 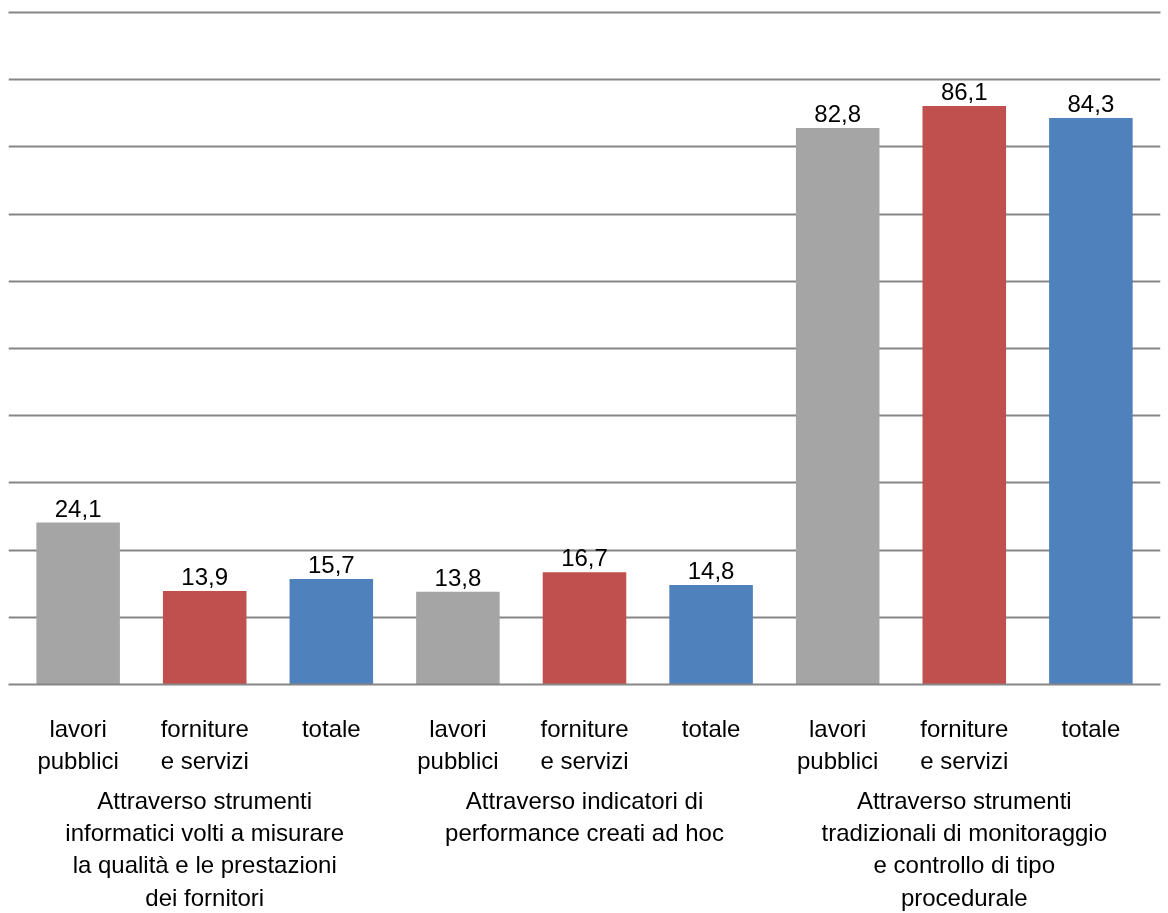 What do you see at coordinates (78, 508) in the screenshot?
I see `data-label: 24,1` at bounding box center [78, 508].